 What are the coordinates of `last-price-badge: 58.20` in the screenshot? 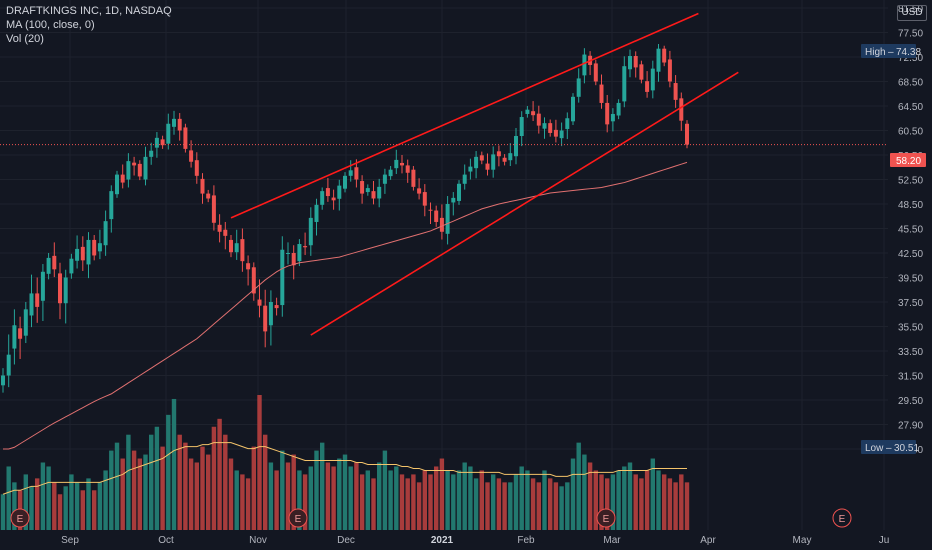 It's located at (908, 160).